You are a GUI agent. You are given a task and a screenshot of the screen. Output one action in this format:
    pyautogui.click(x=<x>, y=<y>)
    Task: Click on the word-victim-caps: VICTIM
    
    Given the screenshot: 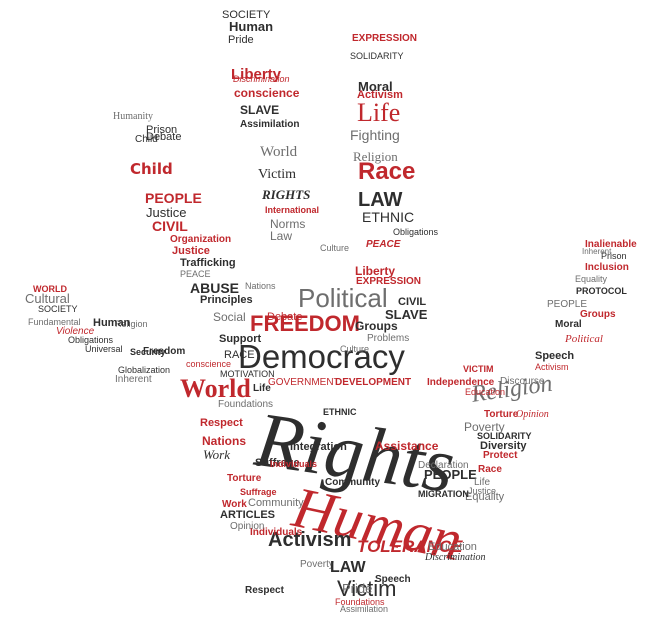 What is the action you would take?
    pyautogui.click(x=478, y=369)
    